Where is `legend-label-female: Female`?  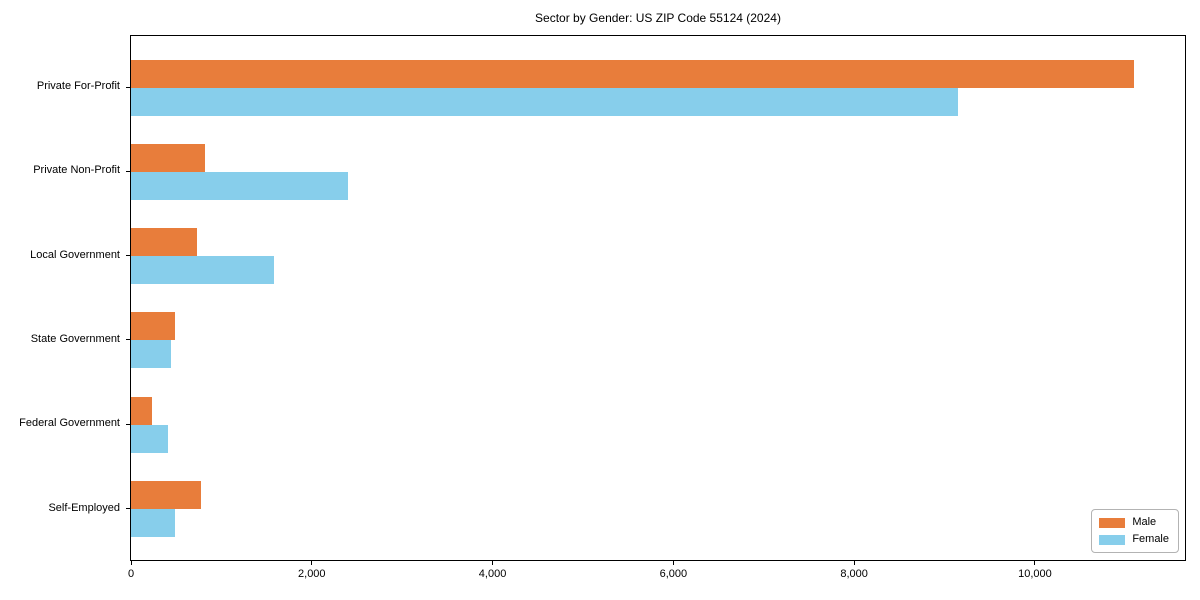 legend-label-female: Female is located at coordinates (1150, 539).